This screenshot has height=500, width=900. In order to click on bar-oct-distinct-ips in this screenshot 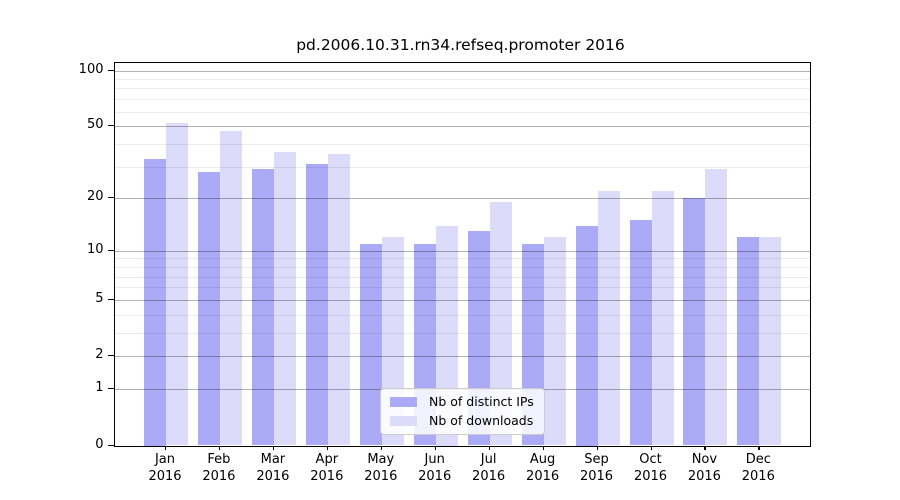, I will do `click(640, 333)`.